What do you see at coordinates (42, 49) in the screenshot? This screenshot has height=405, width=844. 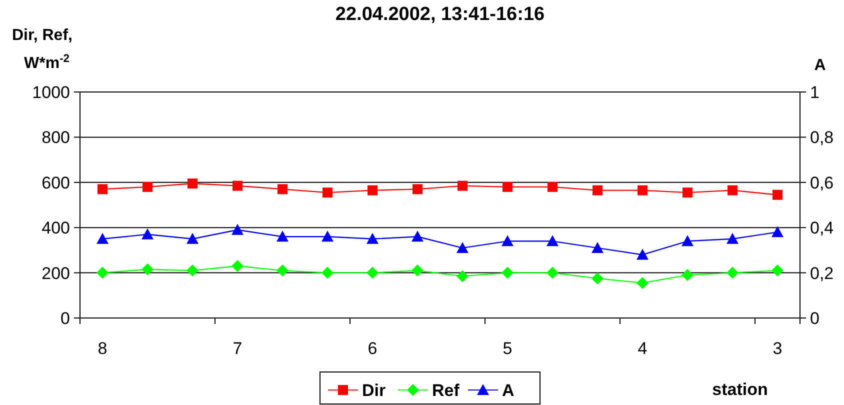 I see `y-axis-title: Dir, Ref, W*m$^{-2}$` at bounding box center [42, 49].